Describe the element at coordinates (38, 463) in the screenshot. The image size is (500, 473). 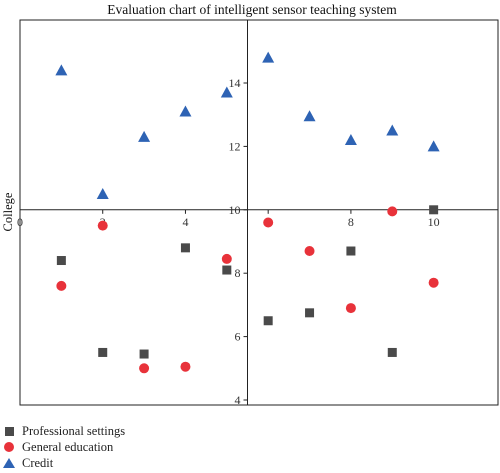
I see `legend-label: Credit` at that location.